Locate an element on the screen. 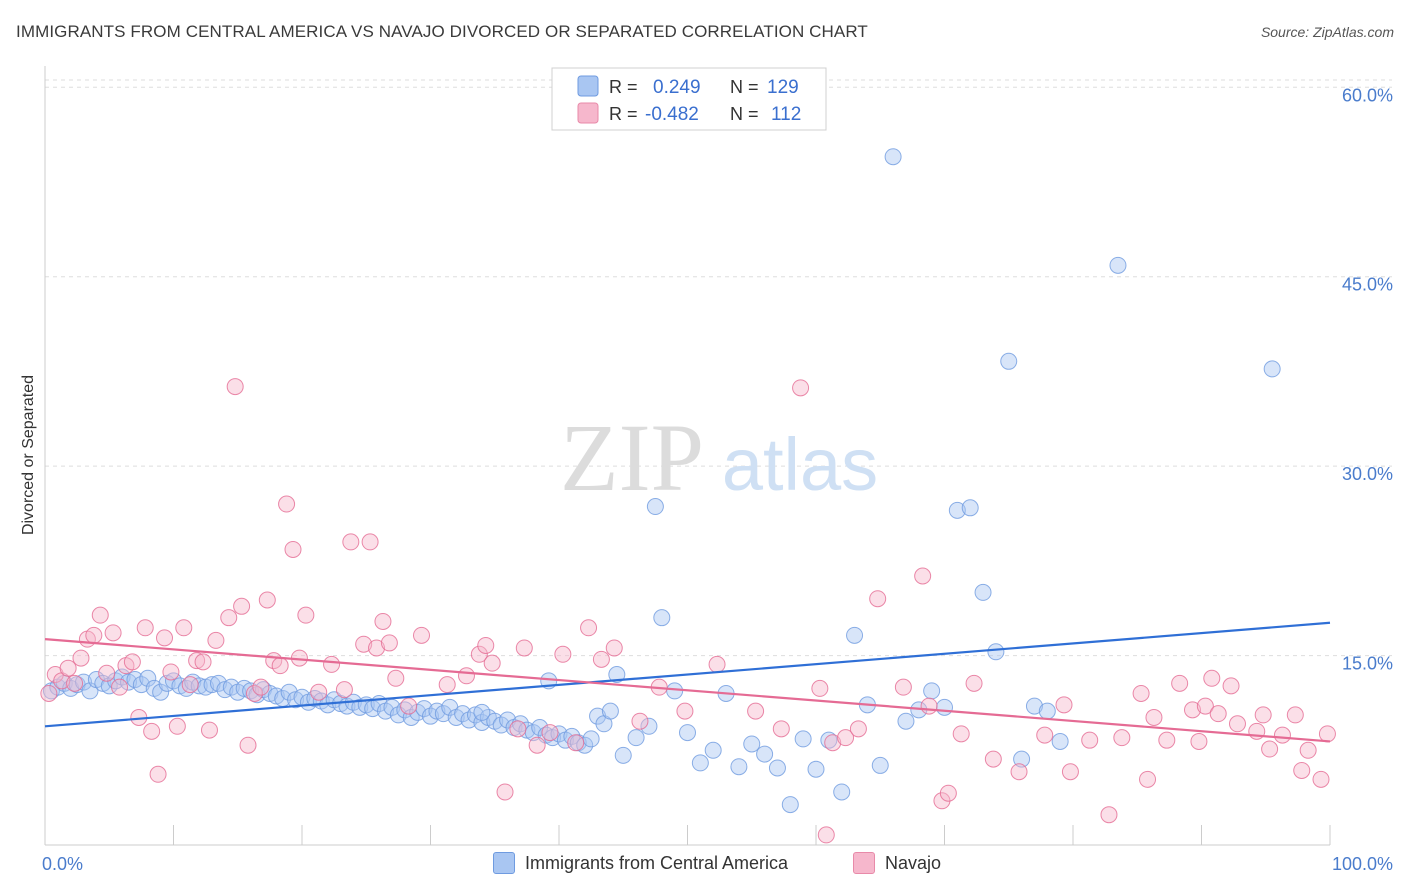 This screenshot has width=1406, height=892. legend-r-value-2: -0.482 is located at coordinates (672, 114).